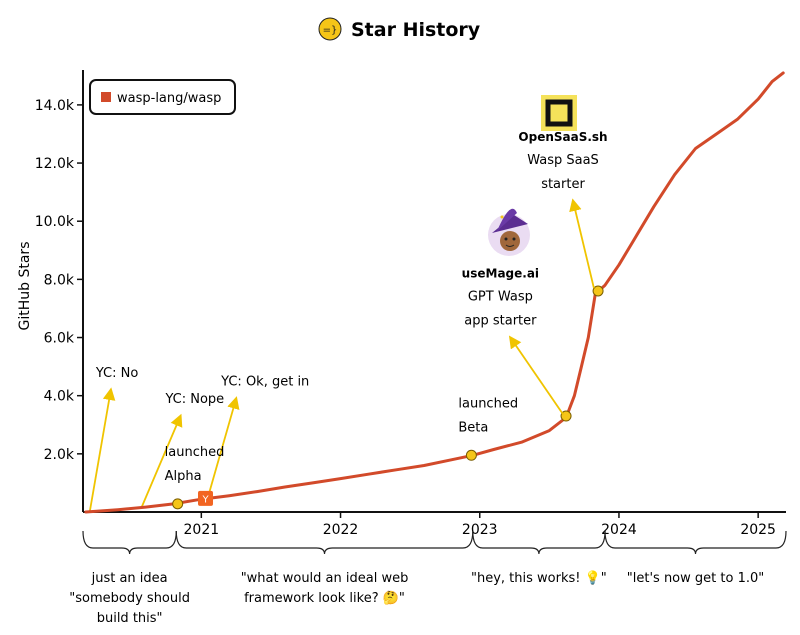 This screenshot has width=800, height=635. What do you see at coordinates (539, 578) in the screenshot?
I see `phase-label: "hey, this works! 💡"` at bounding box center [539, 578].